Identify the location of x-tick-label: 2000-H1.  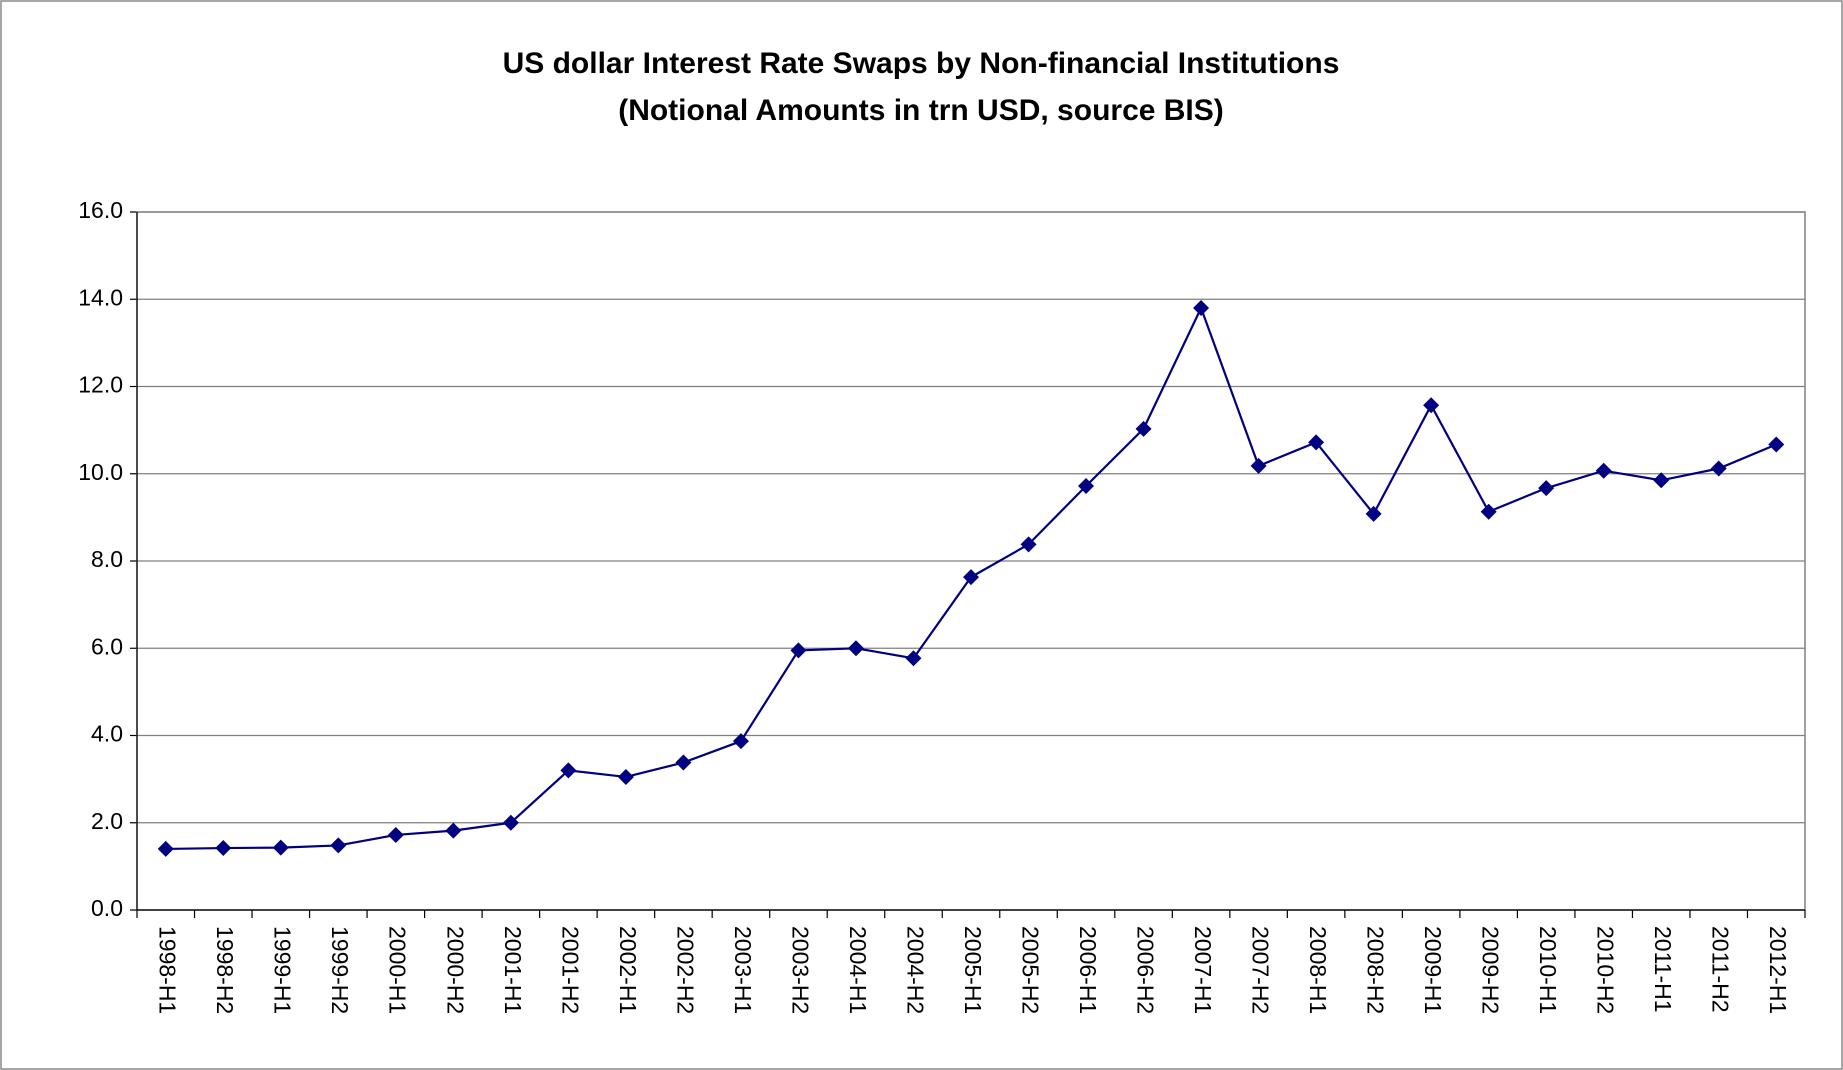
(398, 970).